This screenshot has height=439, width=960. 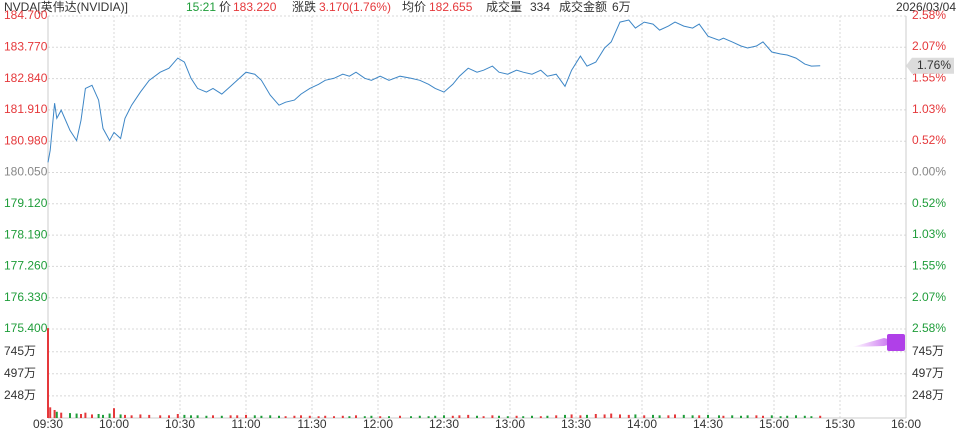 What do you see at coordinates (26, 15) in the screenshot?
I see `y-tick-label: 184.700` at bounding box center [26, 15].